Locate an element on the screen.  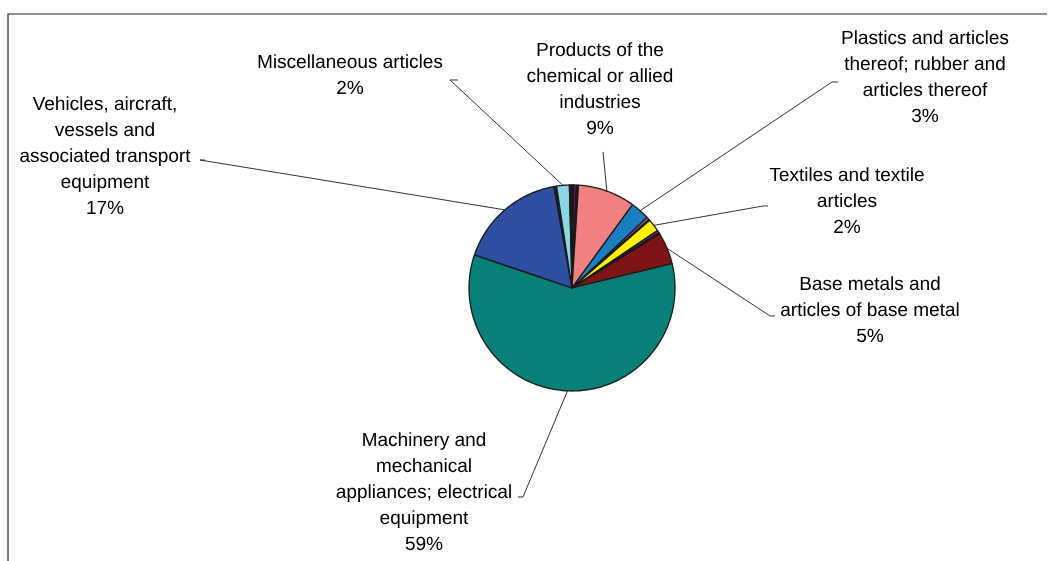
slice-label: Textiles and textile articles is located at coordinates (846, 187).